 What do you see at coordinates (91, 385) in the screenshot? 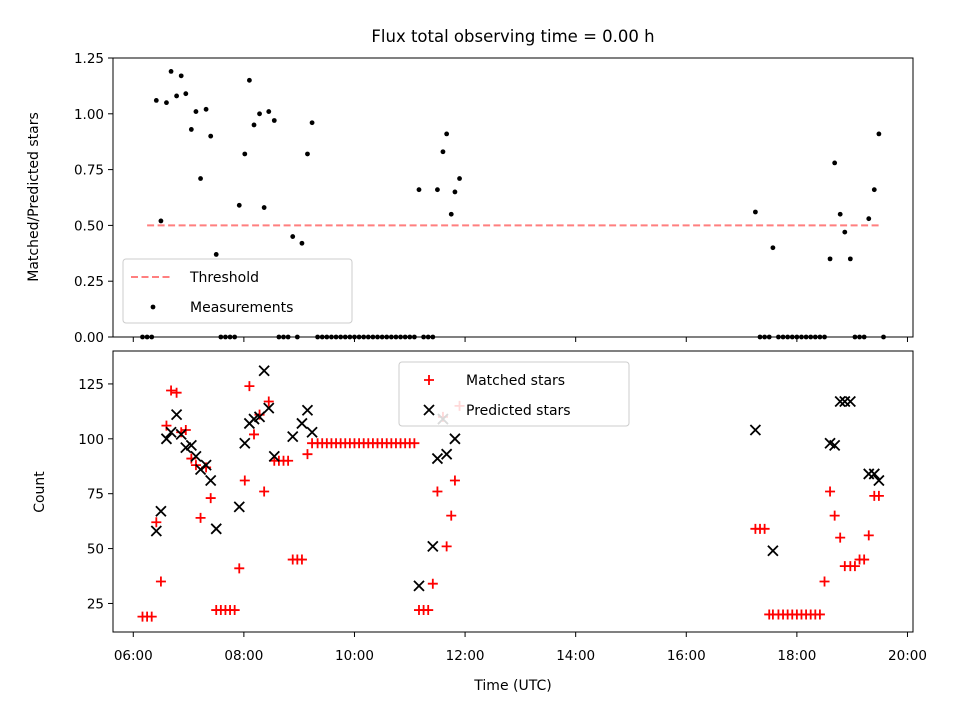
I see `y-tick-label: 125` at bounding box center [91, 385].